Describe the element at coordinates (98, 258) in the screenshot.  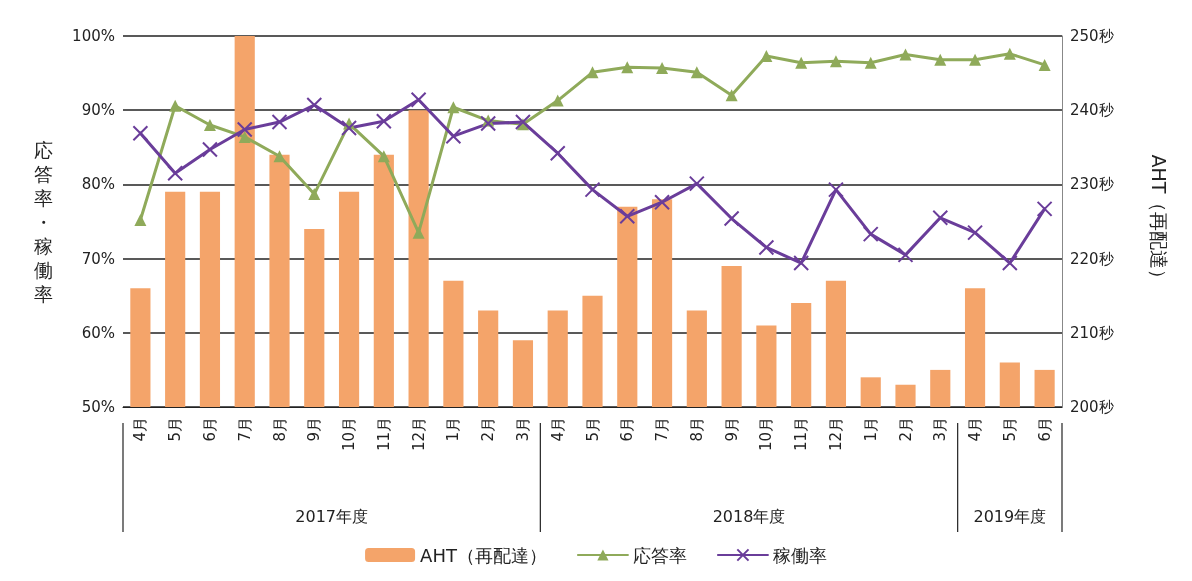
I see `y-tick-label: 70%` at that location.